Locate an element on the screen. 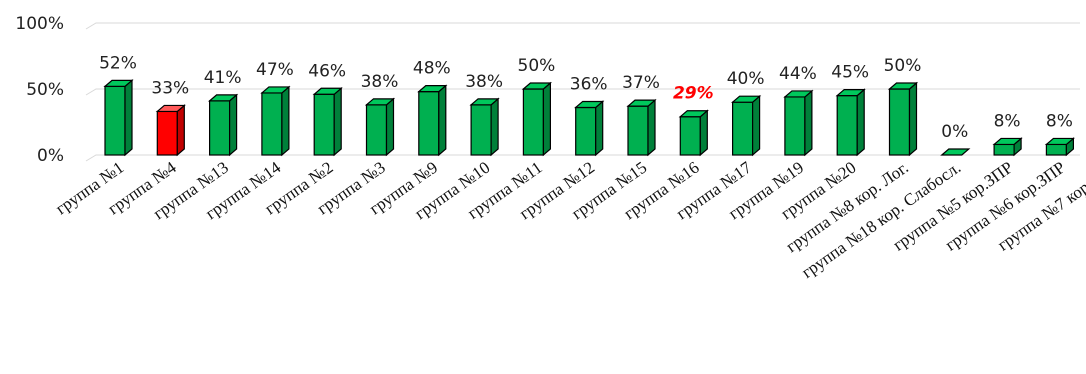 The height and width of the screenshot is (374, 1086). data-label: 44% is located at coordinates (798, 74).